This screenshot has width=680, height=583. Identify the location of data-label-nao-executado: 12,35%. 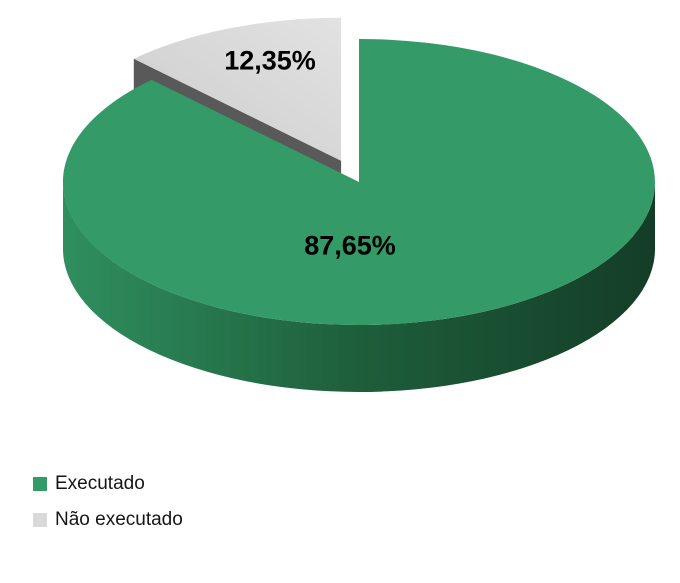
(270, 60).